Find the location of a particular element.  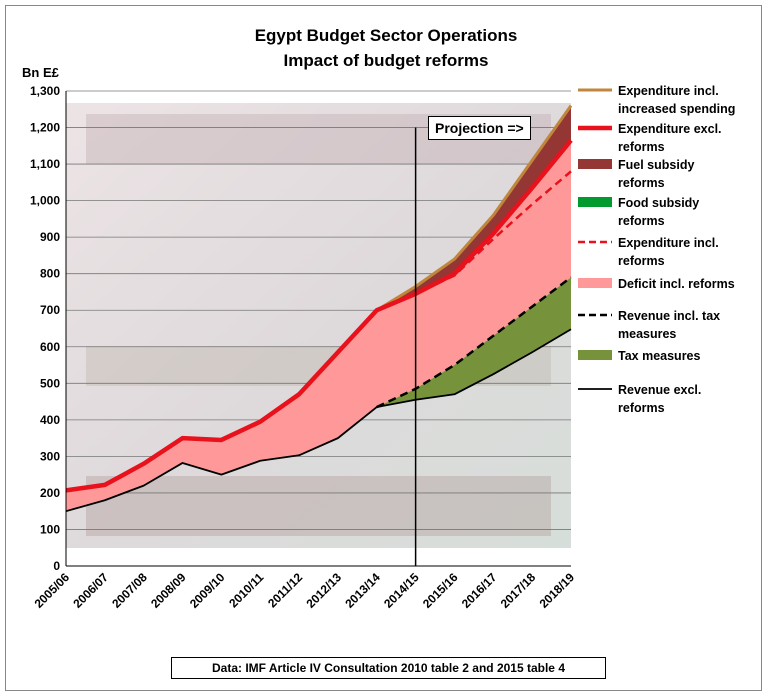

y-tick-label: 600 is located at coordinates (50, 347).